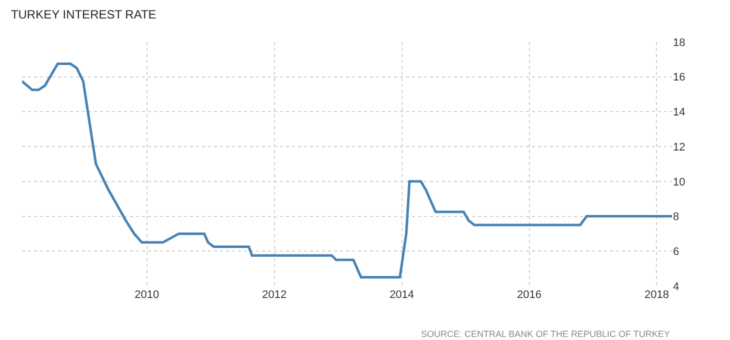 The height and width of the screenshot is (340, 730). What do you see at coordinates (402, 295) in the screenshot?
I see `x-tick-label: 2014` at bounding box center [402, 295].